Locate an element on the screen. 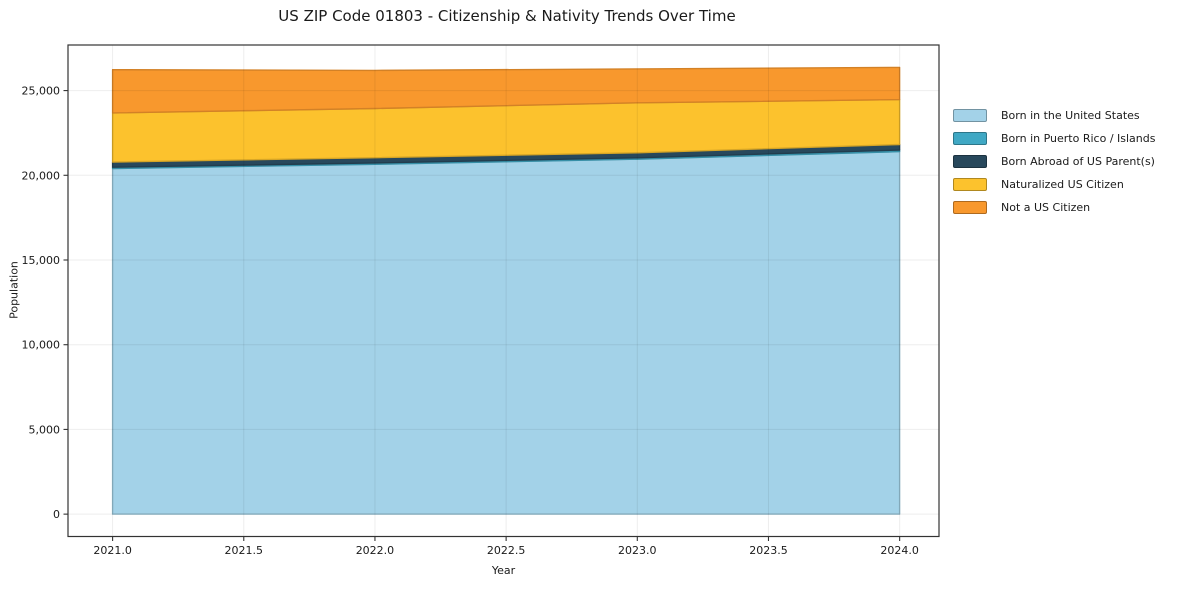  x-tick-label: 2021.5 is located at coordinates (244, 550).